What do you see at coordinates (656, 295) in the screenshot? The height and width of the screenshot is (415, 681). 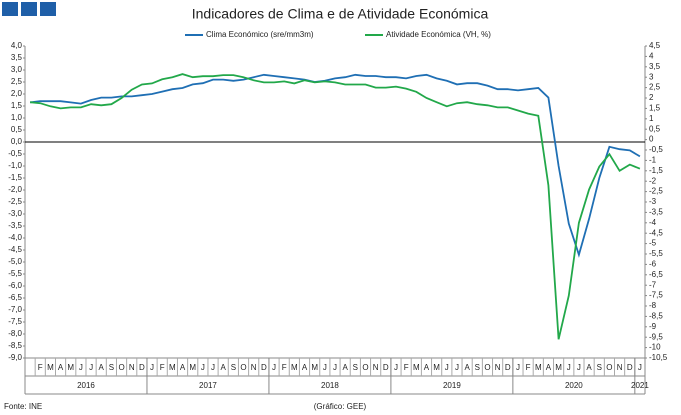 I see `y2-tick-label: -7,5` at bounding box center [656, 295].